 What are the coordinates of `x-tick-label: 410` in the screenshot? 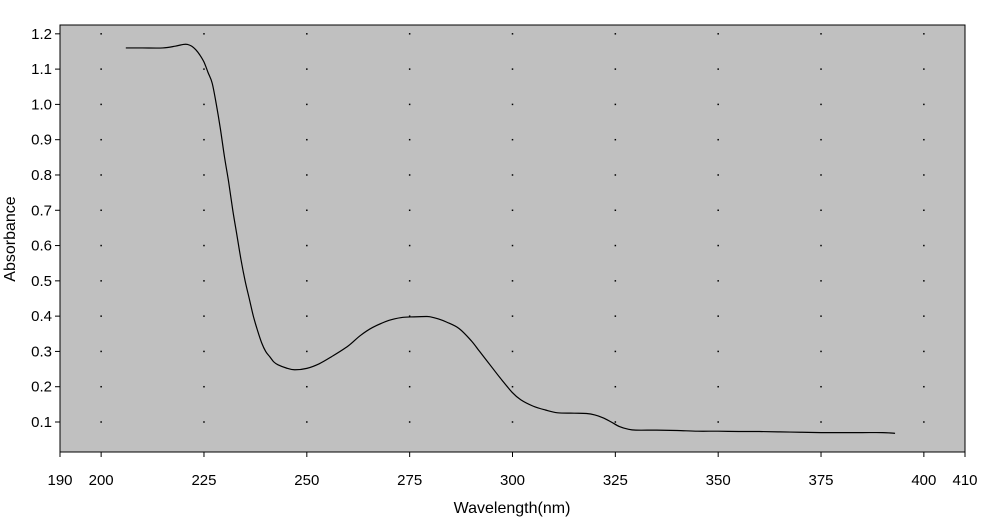 It's located at (964, 480).